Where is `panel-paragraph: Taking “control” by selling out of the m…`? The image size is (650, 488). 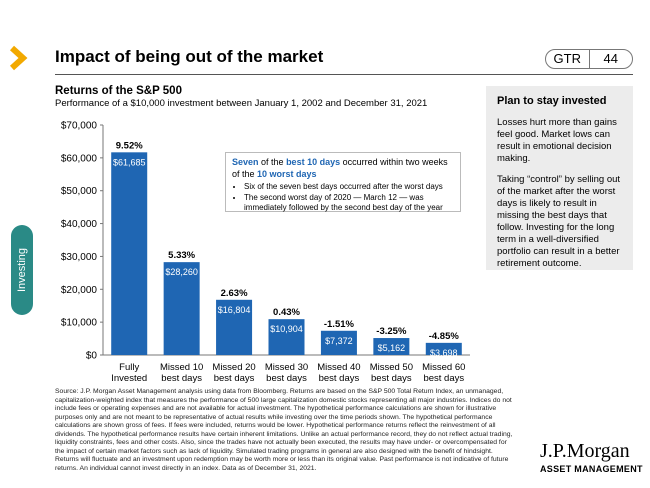
panel-paragraph: Taking “control” by selling out of the m… is located at coordinates (559, 221).